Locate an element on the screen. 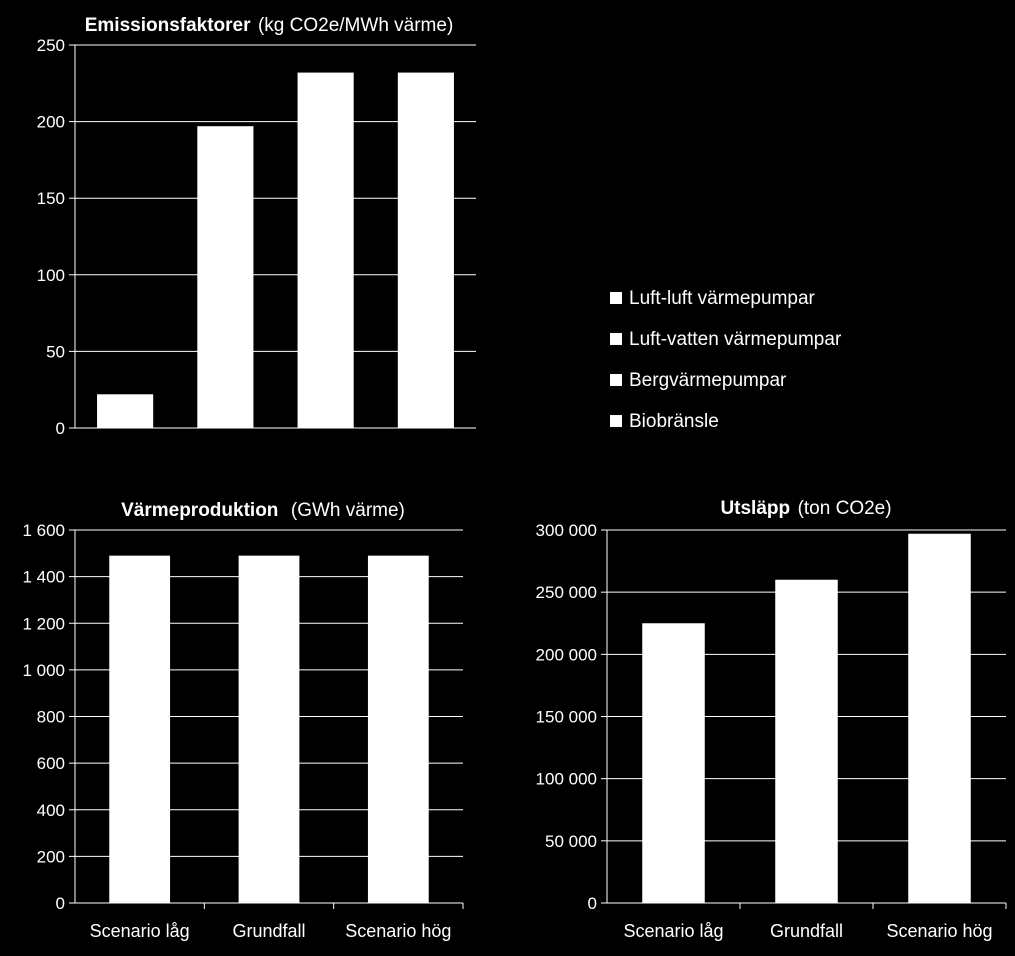 This screenshot has width=1015, height=956. c1-ytick-label: 100 is located at coordinates (51, 275).